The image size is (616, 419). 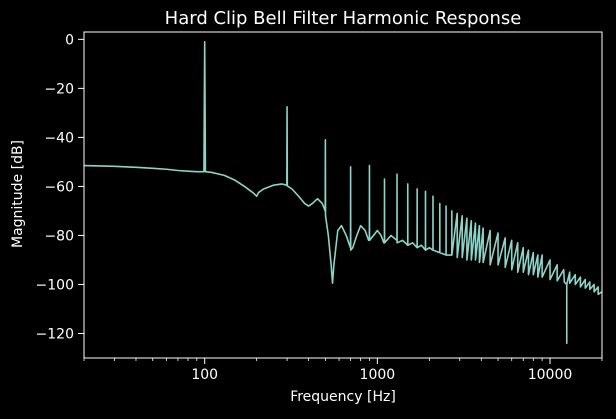 What do you see at coordinates (550, 375) in the screenshot?
I see `x-tick-label: 10000` at bounding box center [550, 375].